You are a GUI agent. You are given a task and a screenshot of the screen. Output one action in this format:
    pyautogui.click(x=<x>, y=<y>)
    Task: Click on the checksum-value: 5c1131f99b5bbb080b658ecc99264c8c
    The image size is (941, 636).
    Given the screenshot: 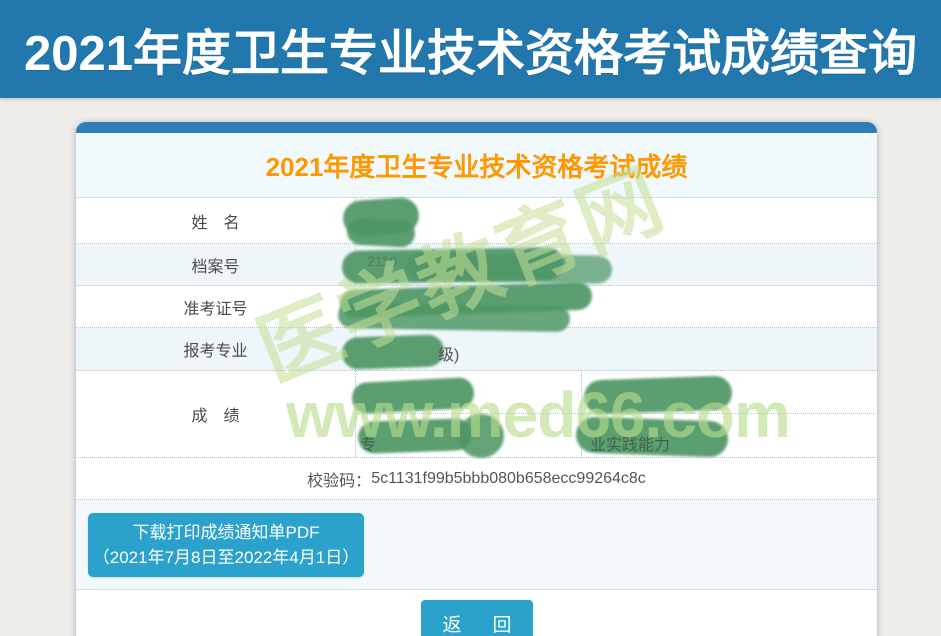 What is the action you would take?
    pyautogui.click(x=508, y=478)
    